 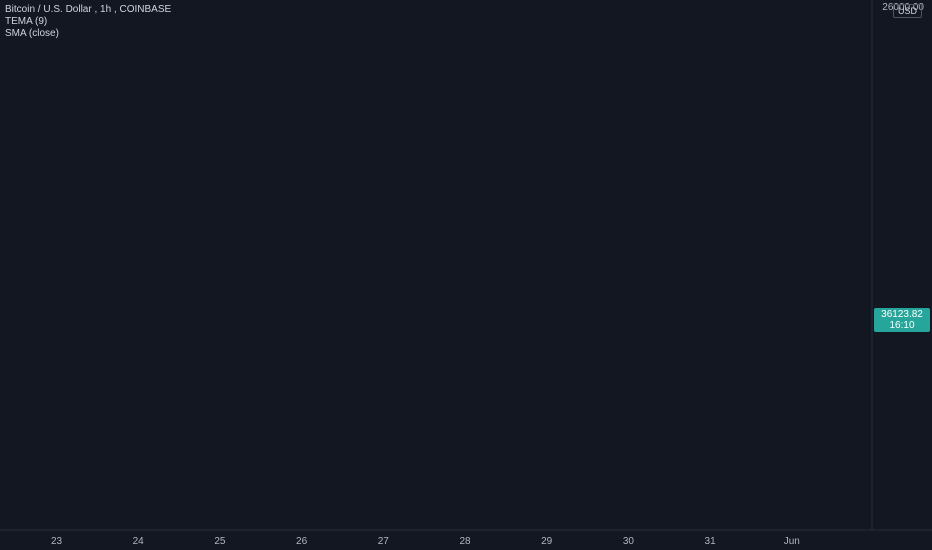 What do you see at coordinates (465, 541) in the screenshot?
I see `x-tick-label: 28` at bounding box center [465, 541].